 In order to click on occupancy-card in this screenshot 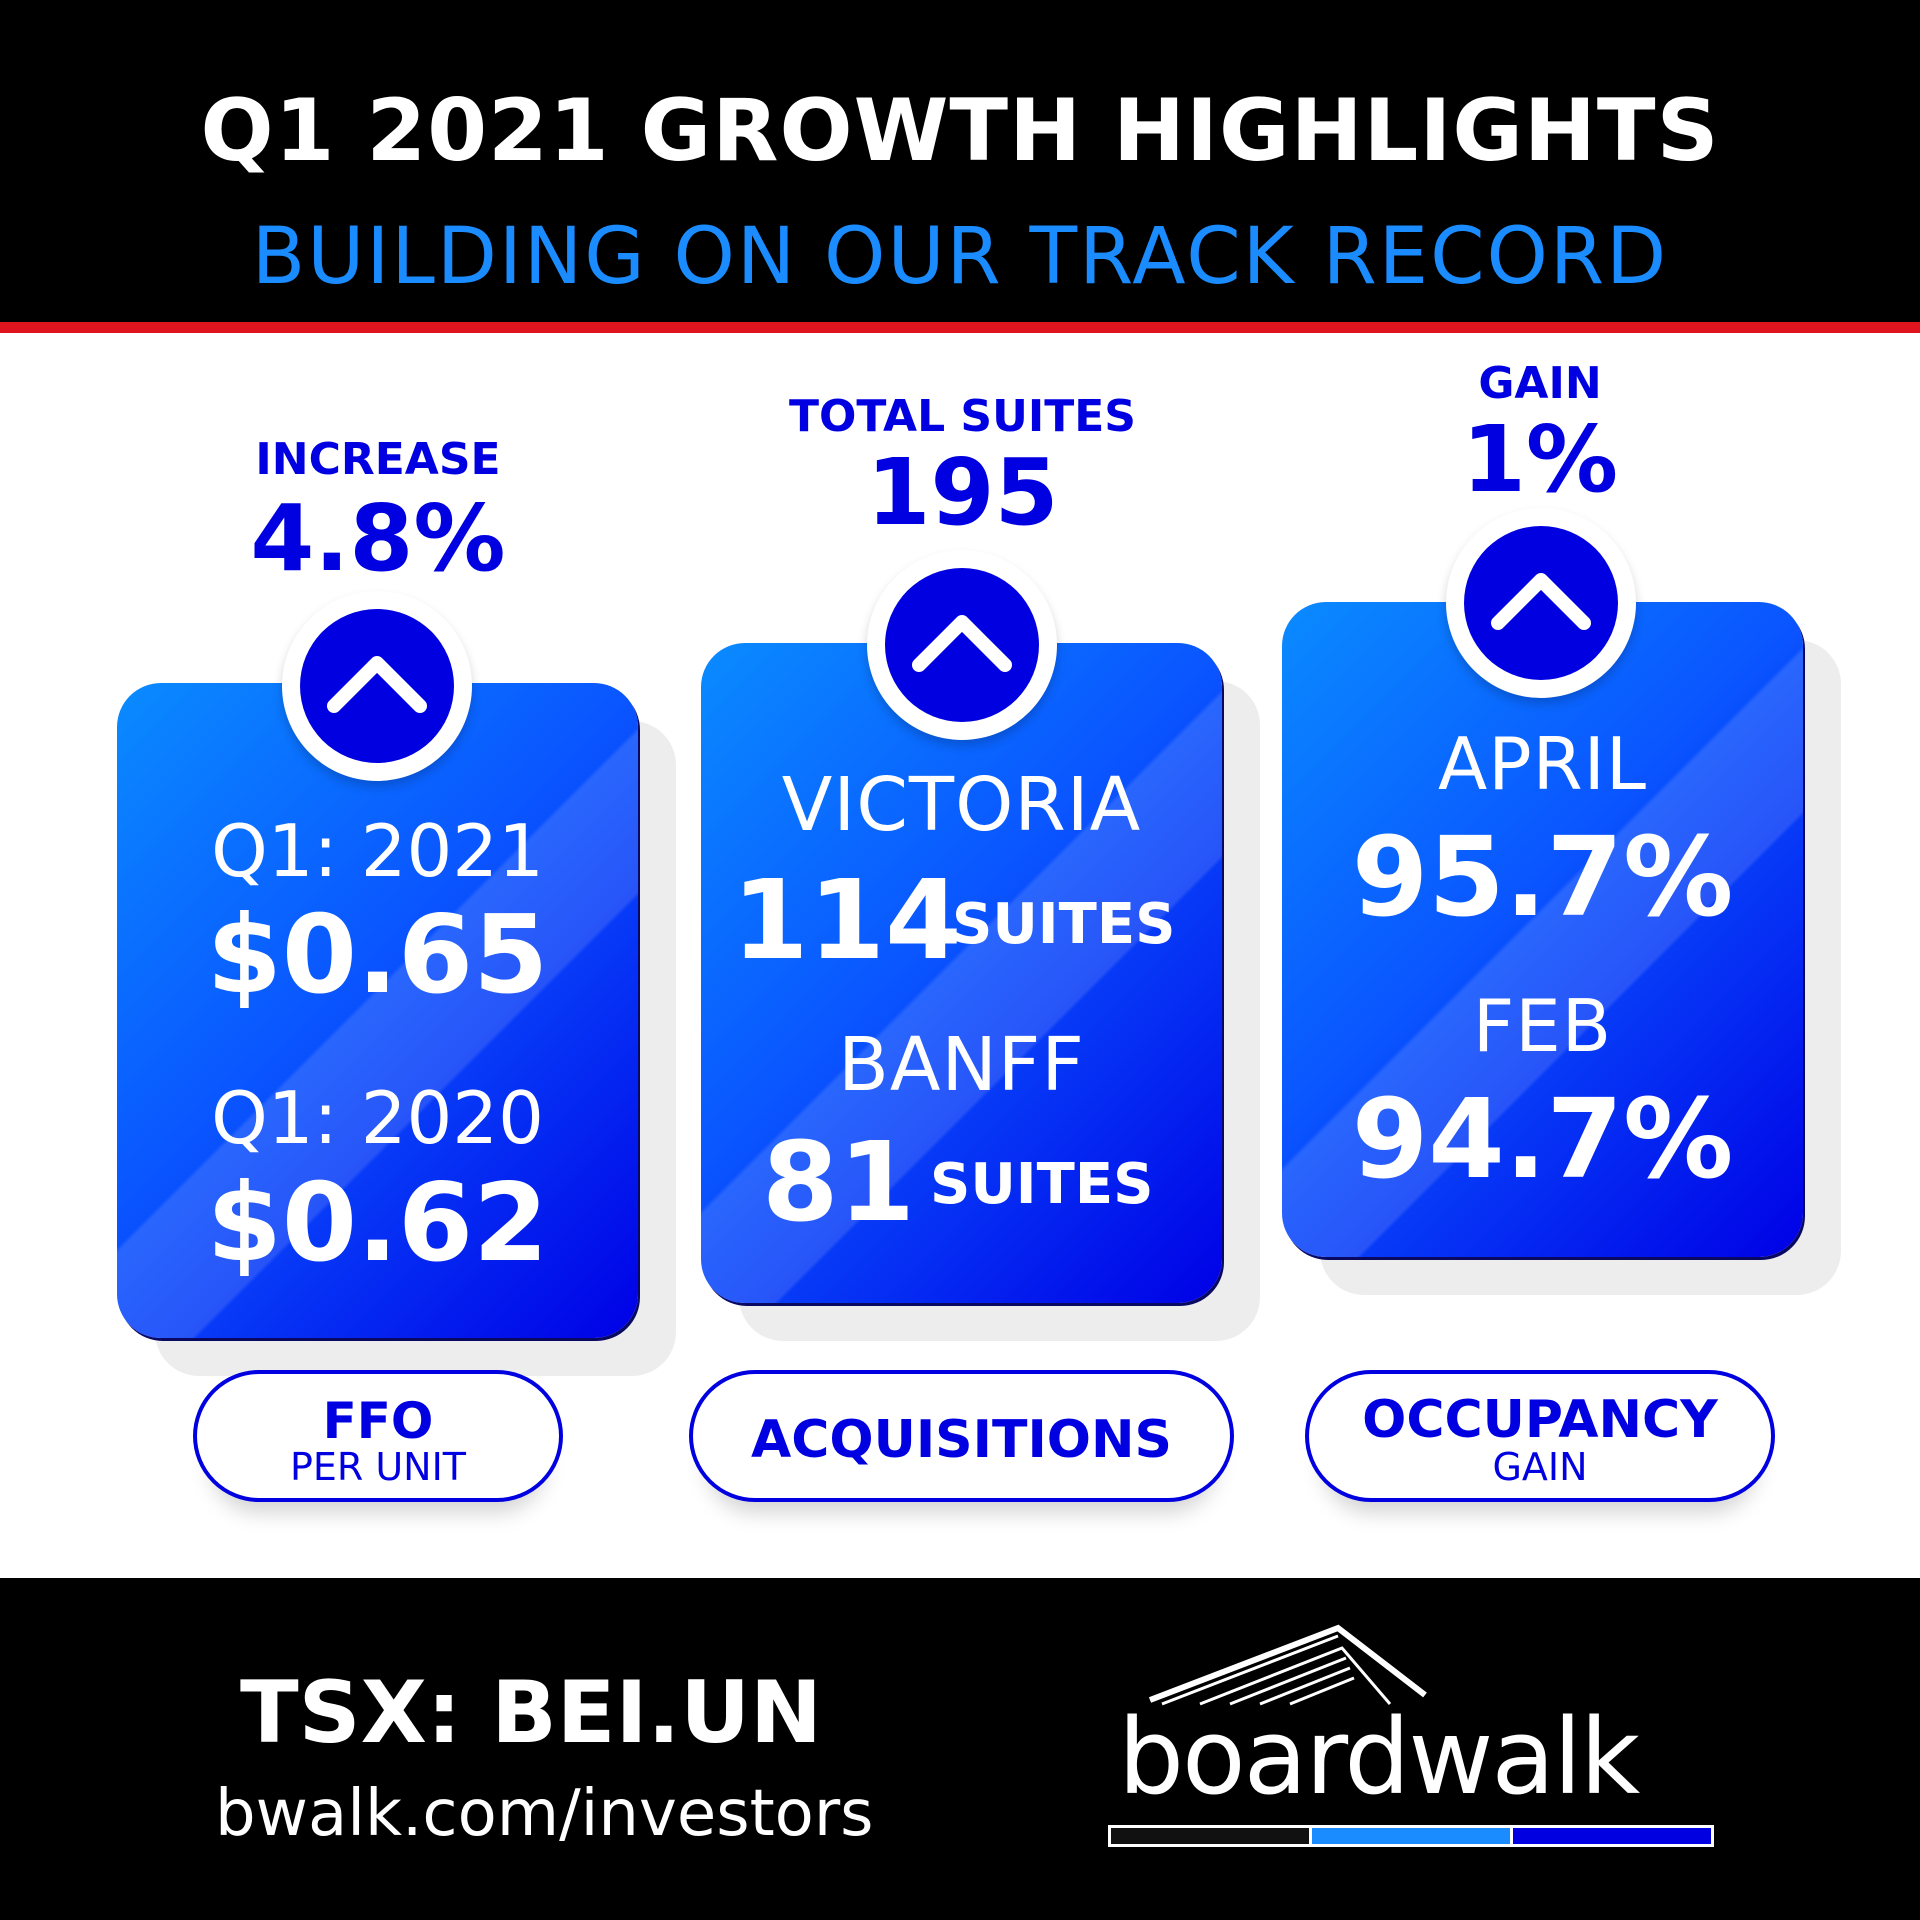, I will do `click(1542, 929)`.